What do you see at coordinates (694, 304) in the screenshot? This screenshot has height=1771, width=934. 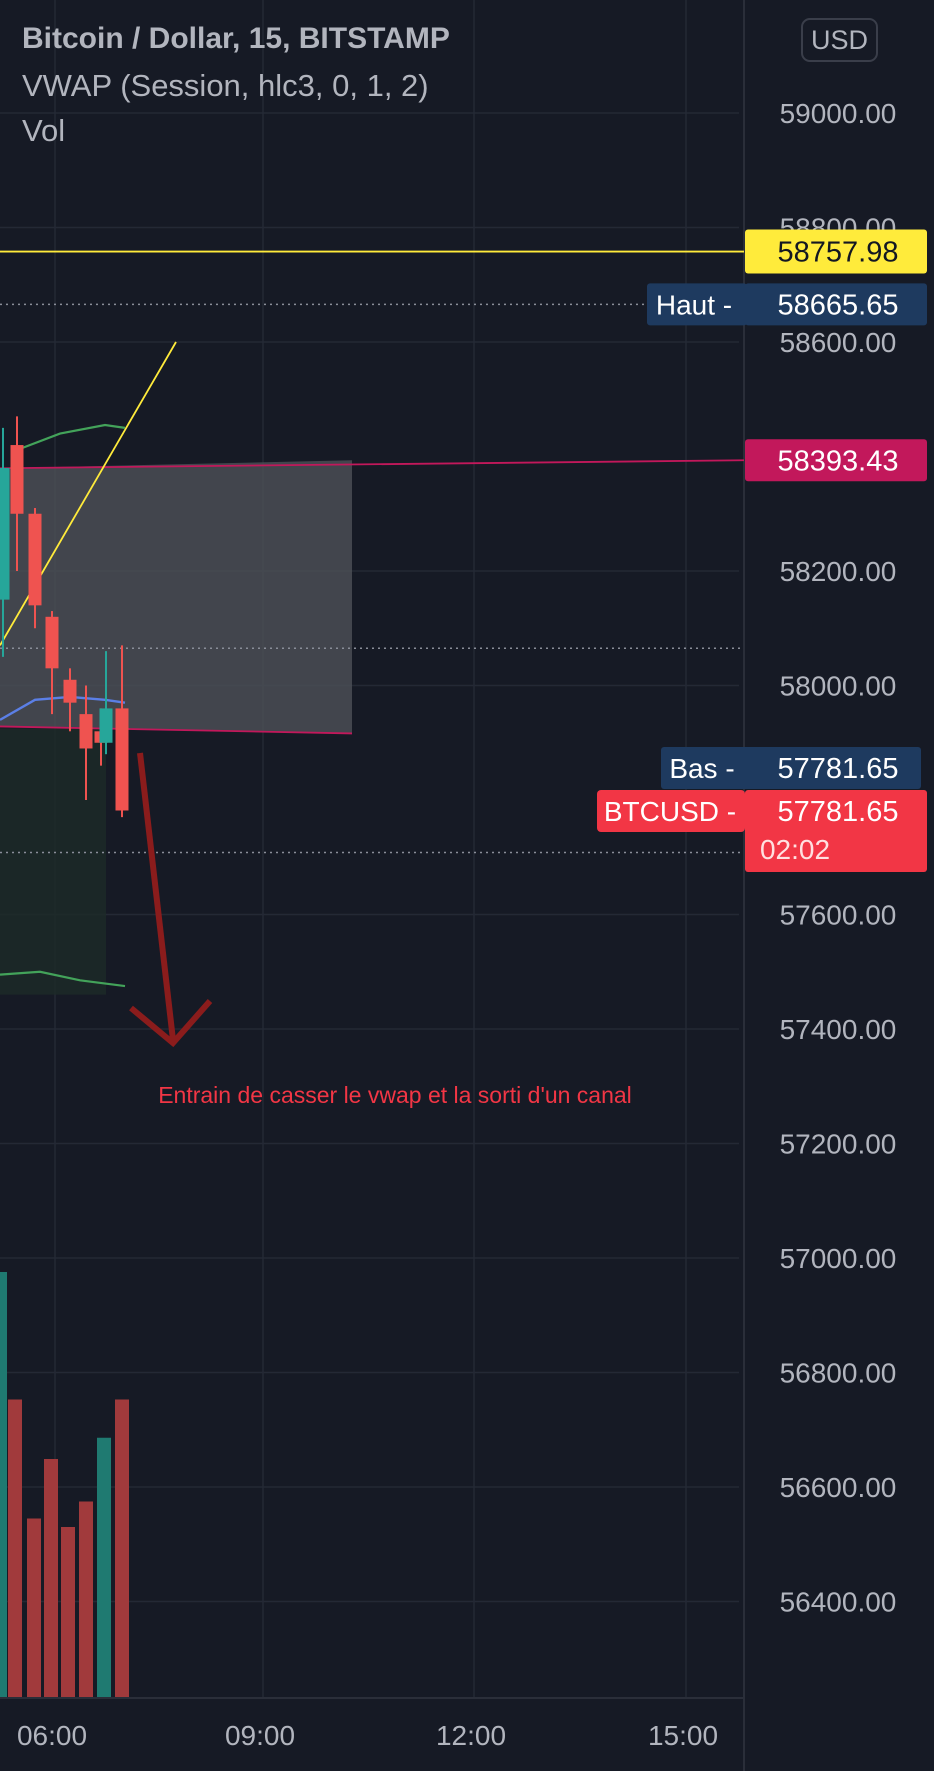 I see `high-tag-label: Haut -` at bounding box center [694, 304].